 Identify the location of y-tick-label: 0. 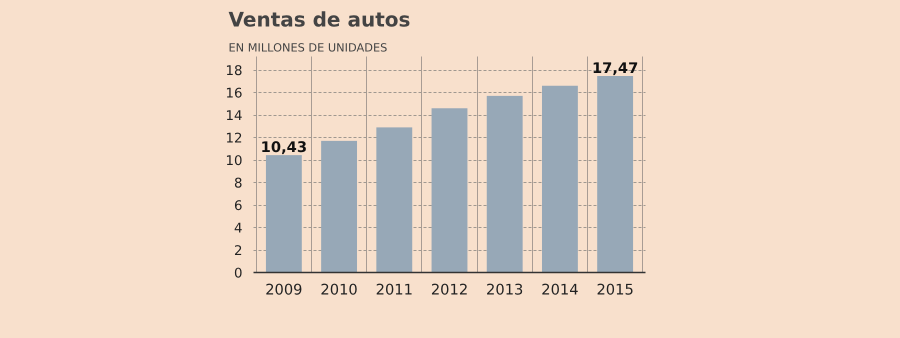
(238, 274).